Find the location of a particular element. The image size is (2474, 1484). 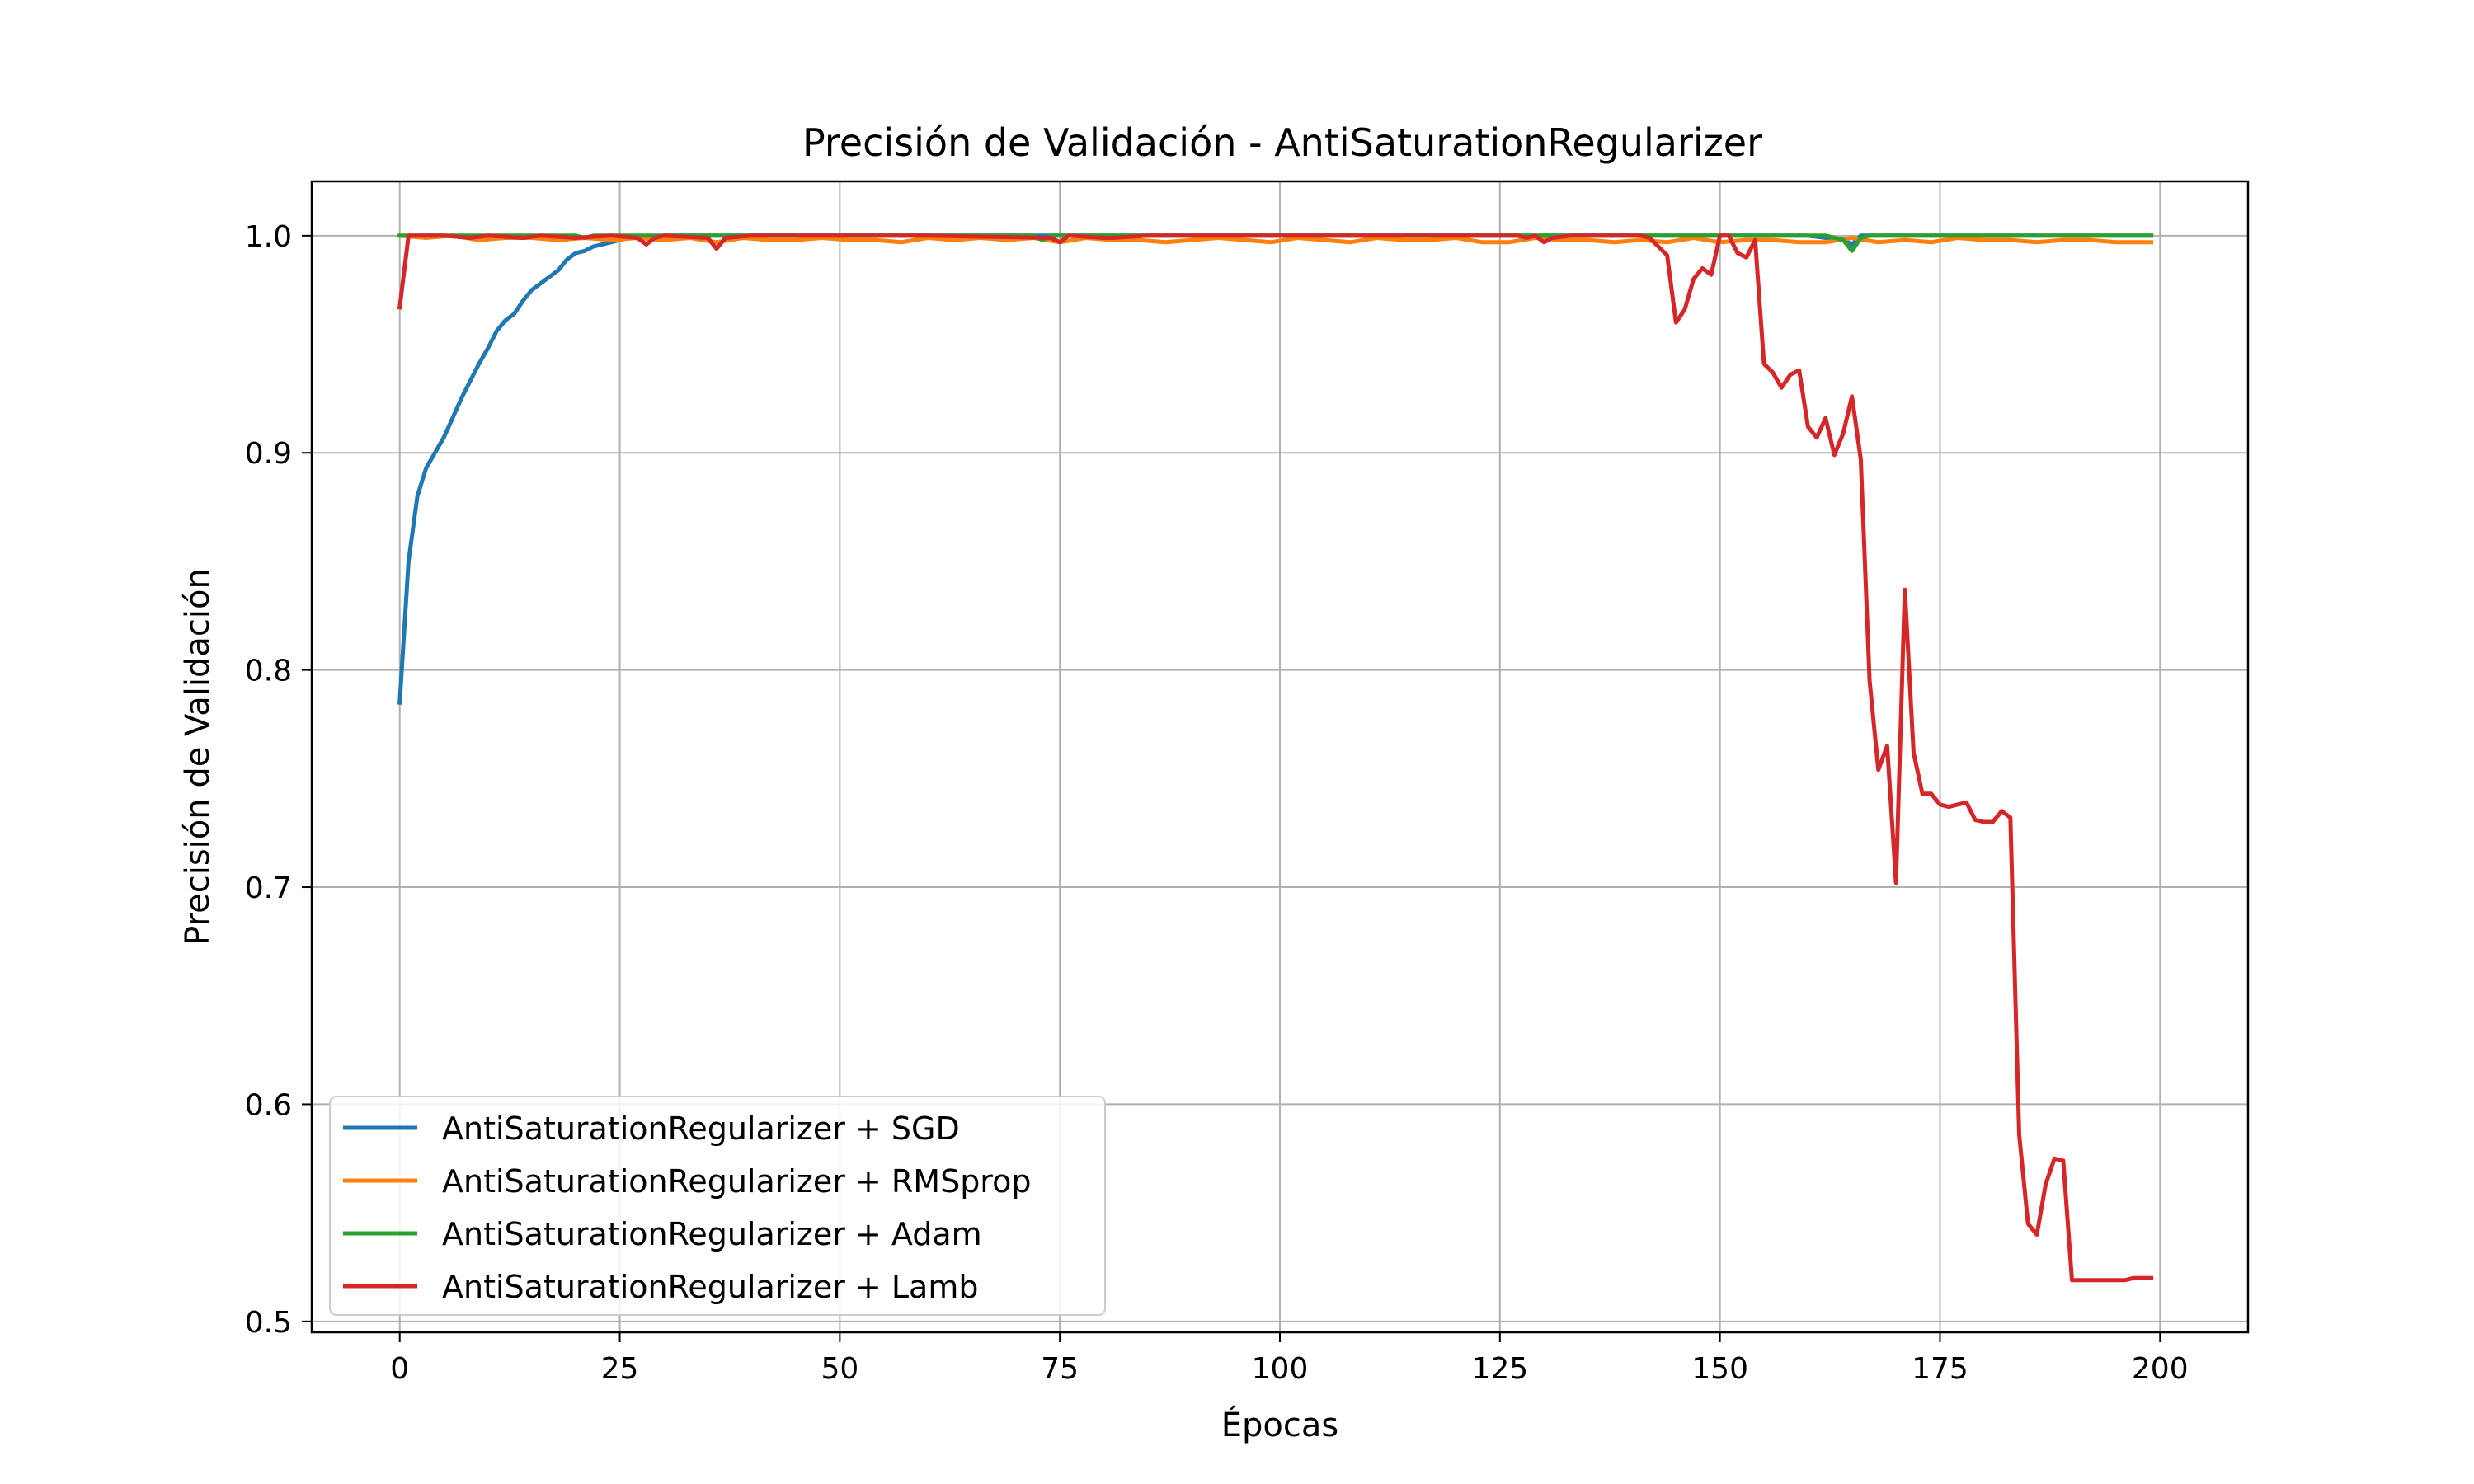

x-tick-label: 150 is located at coordinates (1719, 1369).